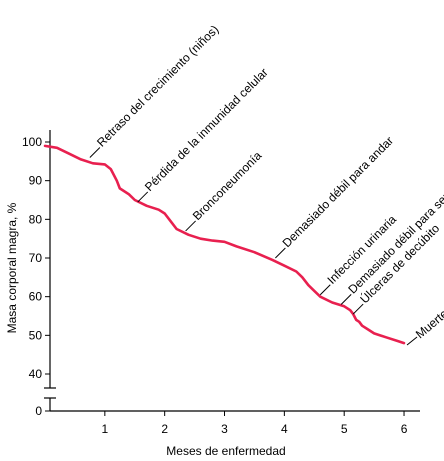  Describe the element at coordinates (36, 219) in the screenshot. I see `y-tick-label: 80` at that location.